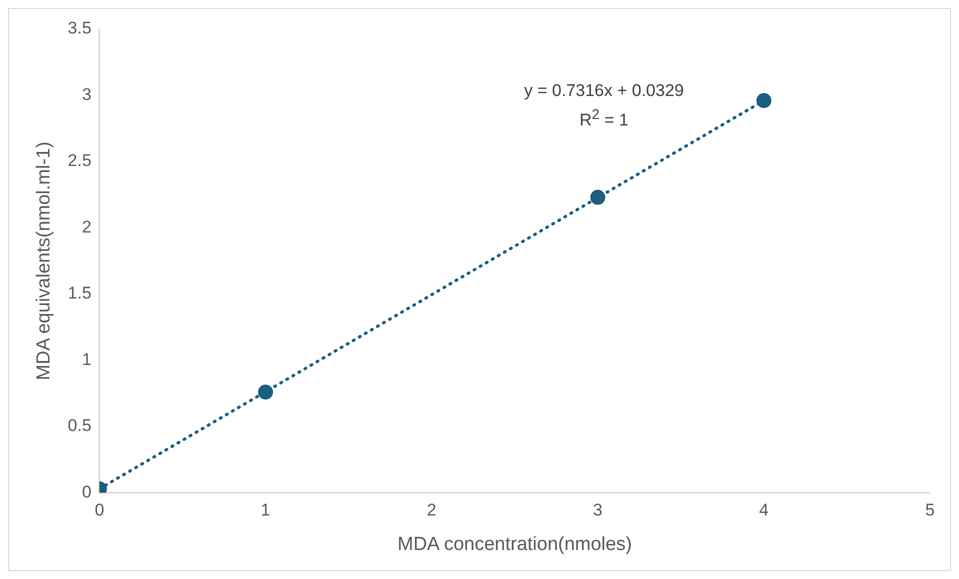  What do you see at coordinates (44, 261) in the screenshot?
I see `y-axis-title: MDA equivalents(nmol.ml-1)` at bounding box center [44, 261].